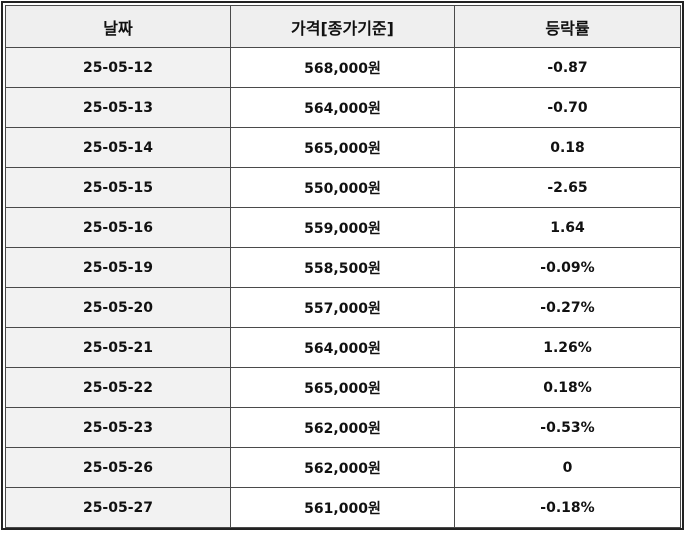 This screenshot has height=533, width=685. Describe the element at coordinates (567, 427) in the screenshot. I see `rate-cell: -0.53%` at that location.